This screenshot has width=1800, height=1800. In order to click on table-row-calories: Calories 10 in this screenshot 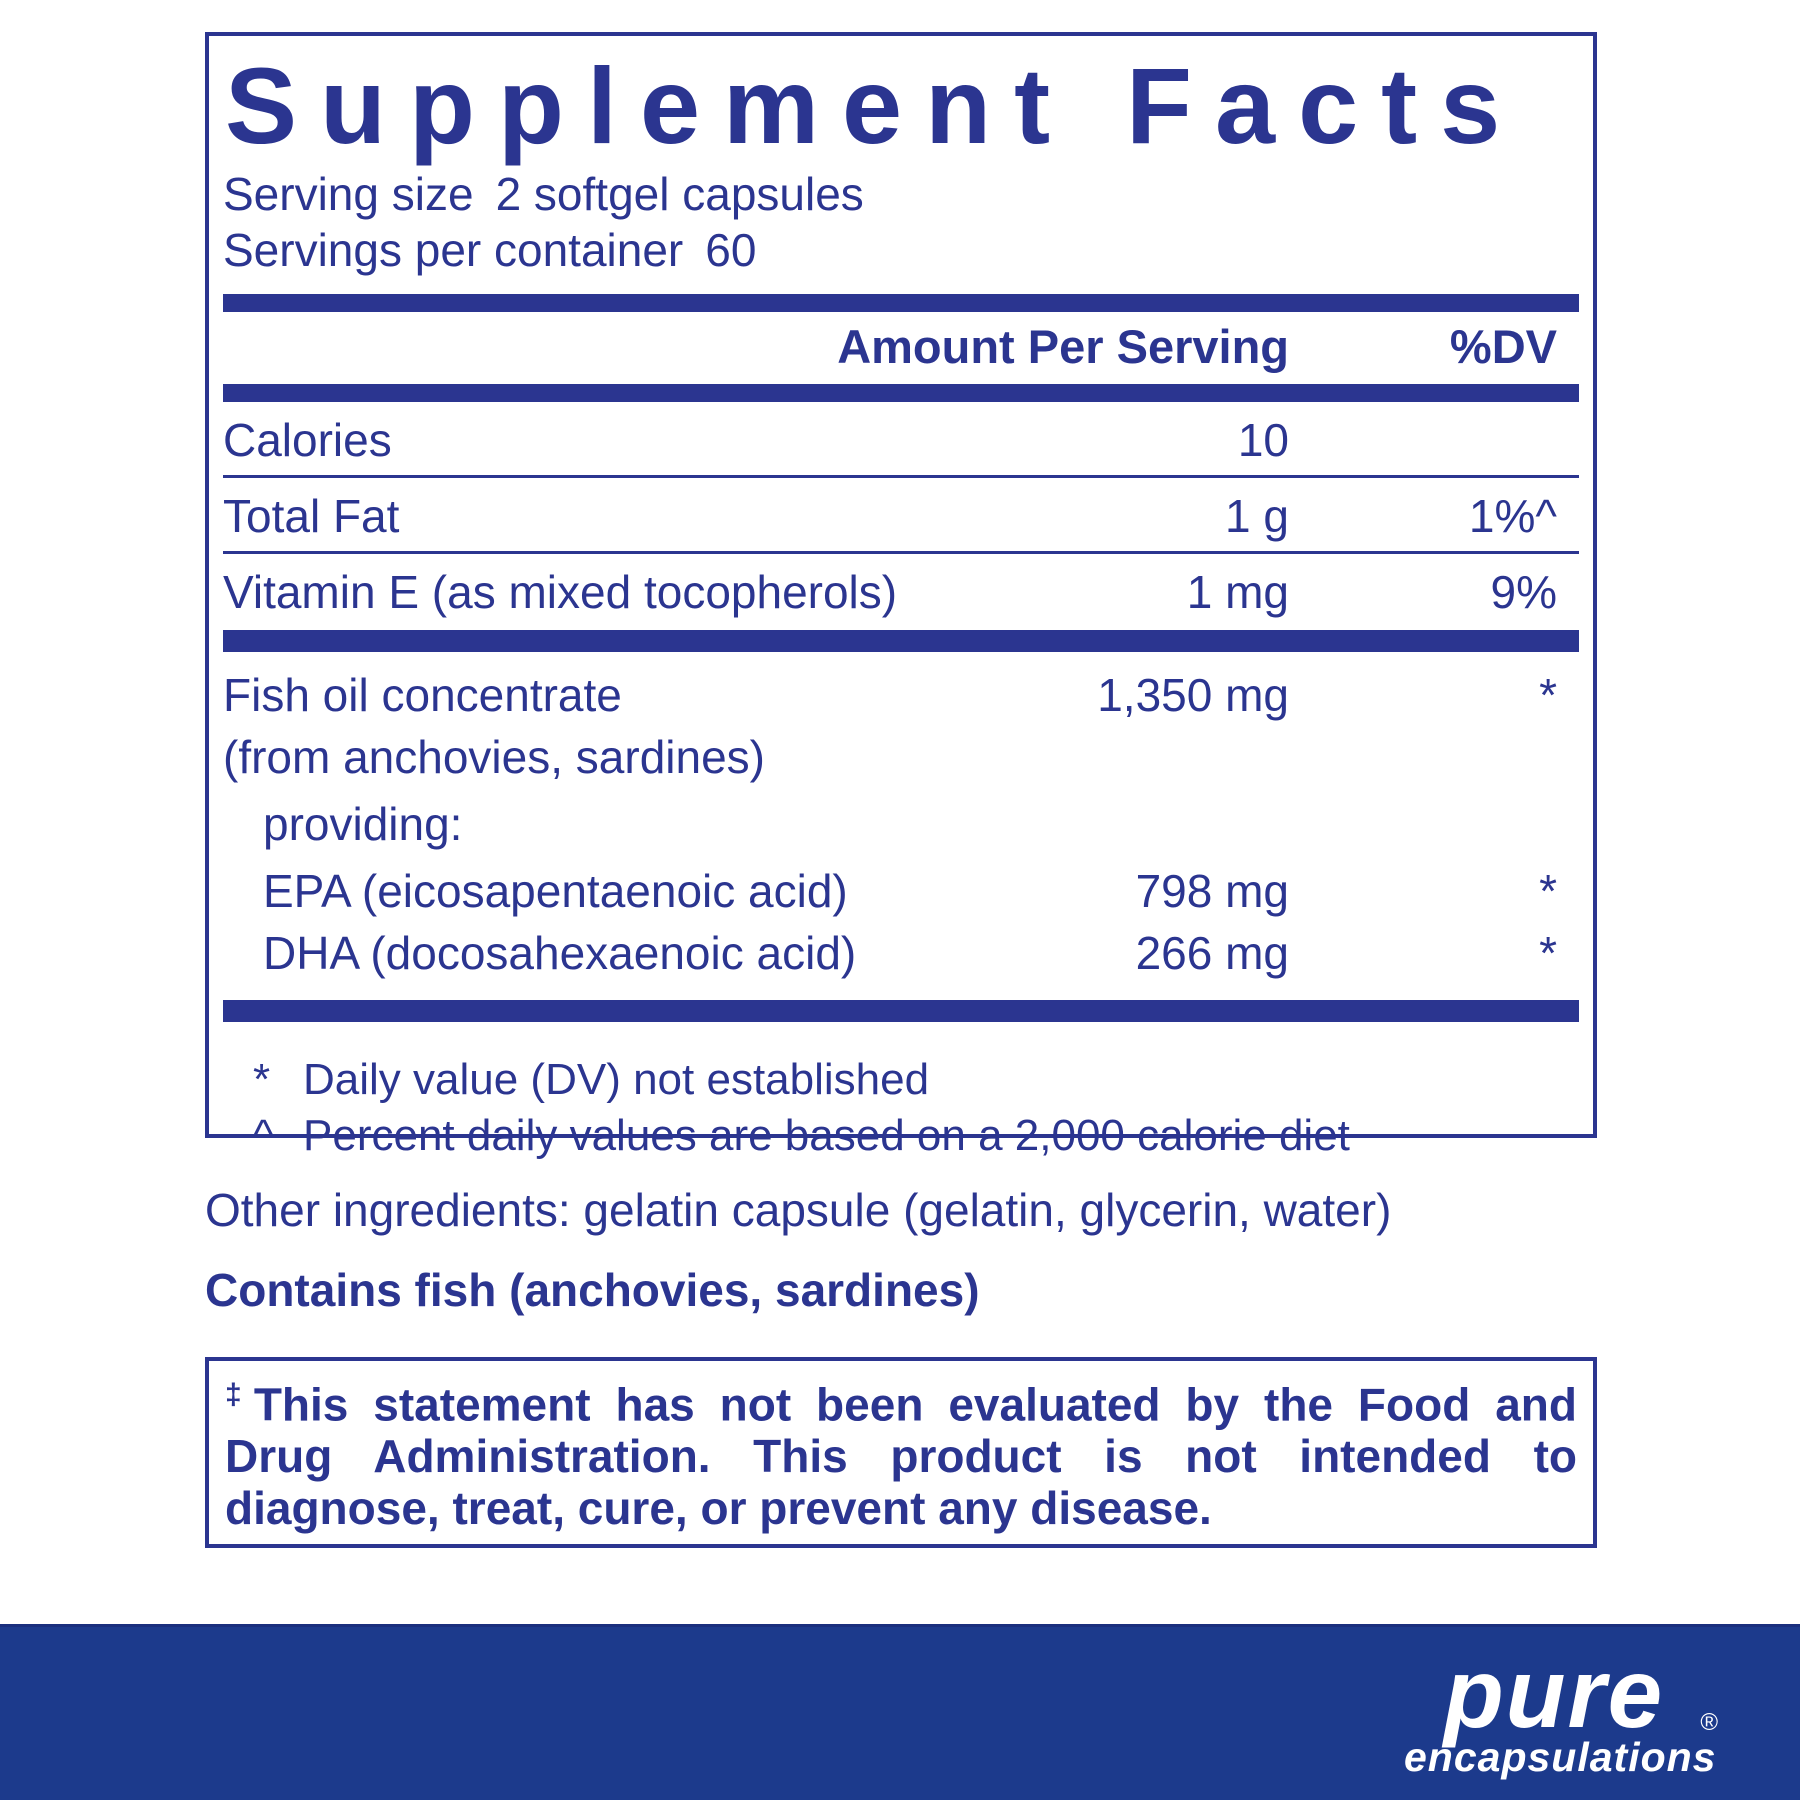, I will do `click(901, 440)`.